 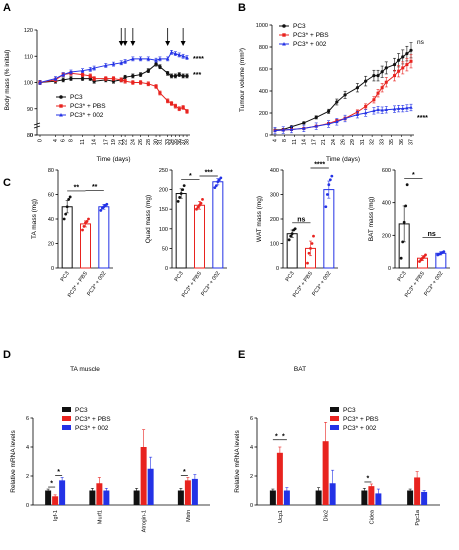 I want to click on x-tick-label: 11, so click(x=83, y=142).